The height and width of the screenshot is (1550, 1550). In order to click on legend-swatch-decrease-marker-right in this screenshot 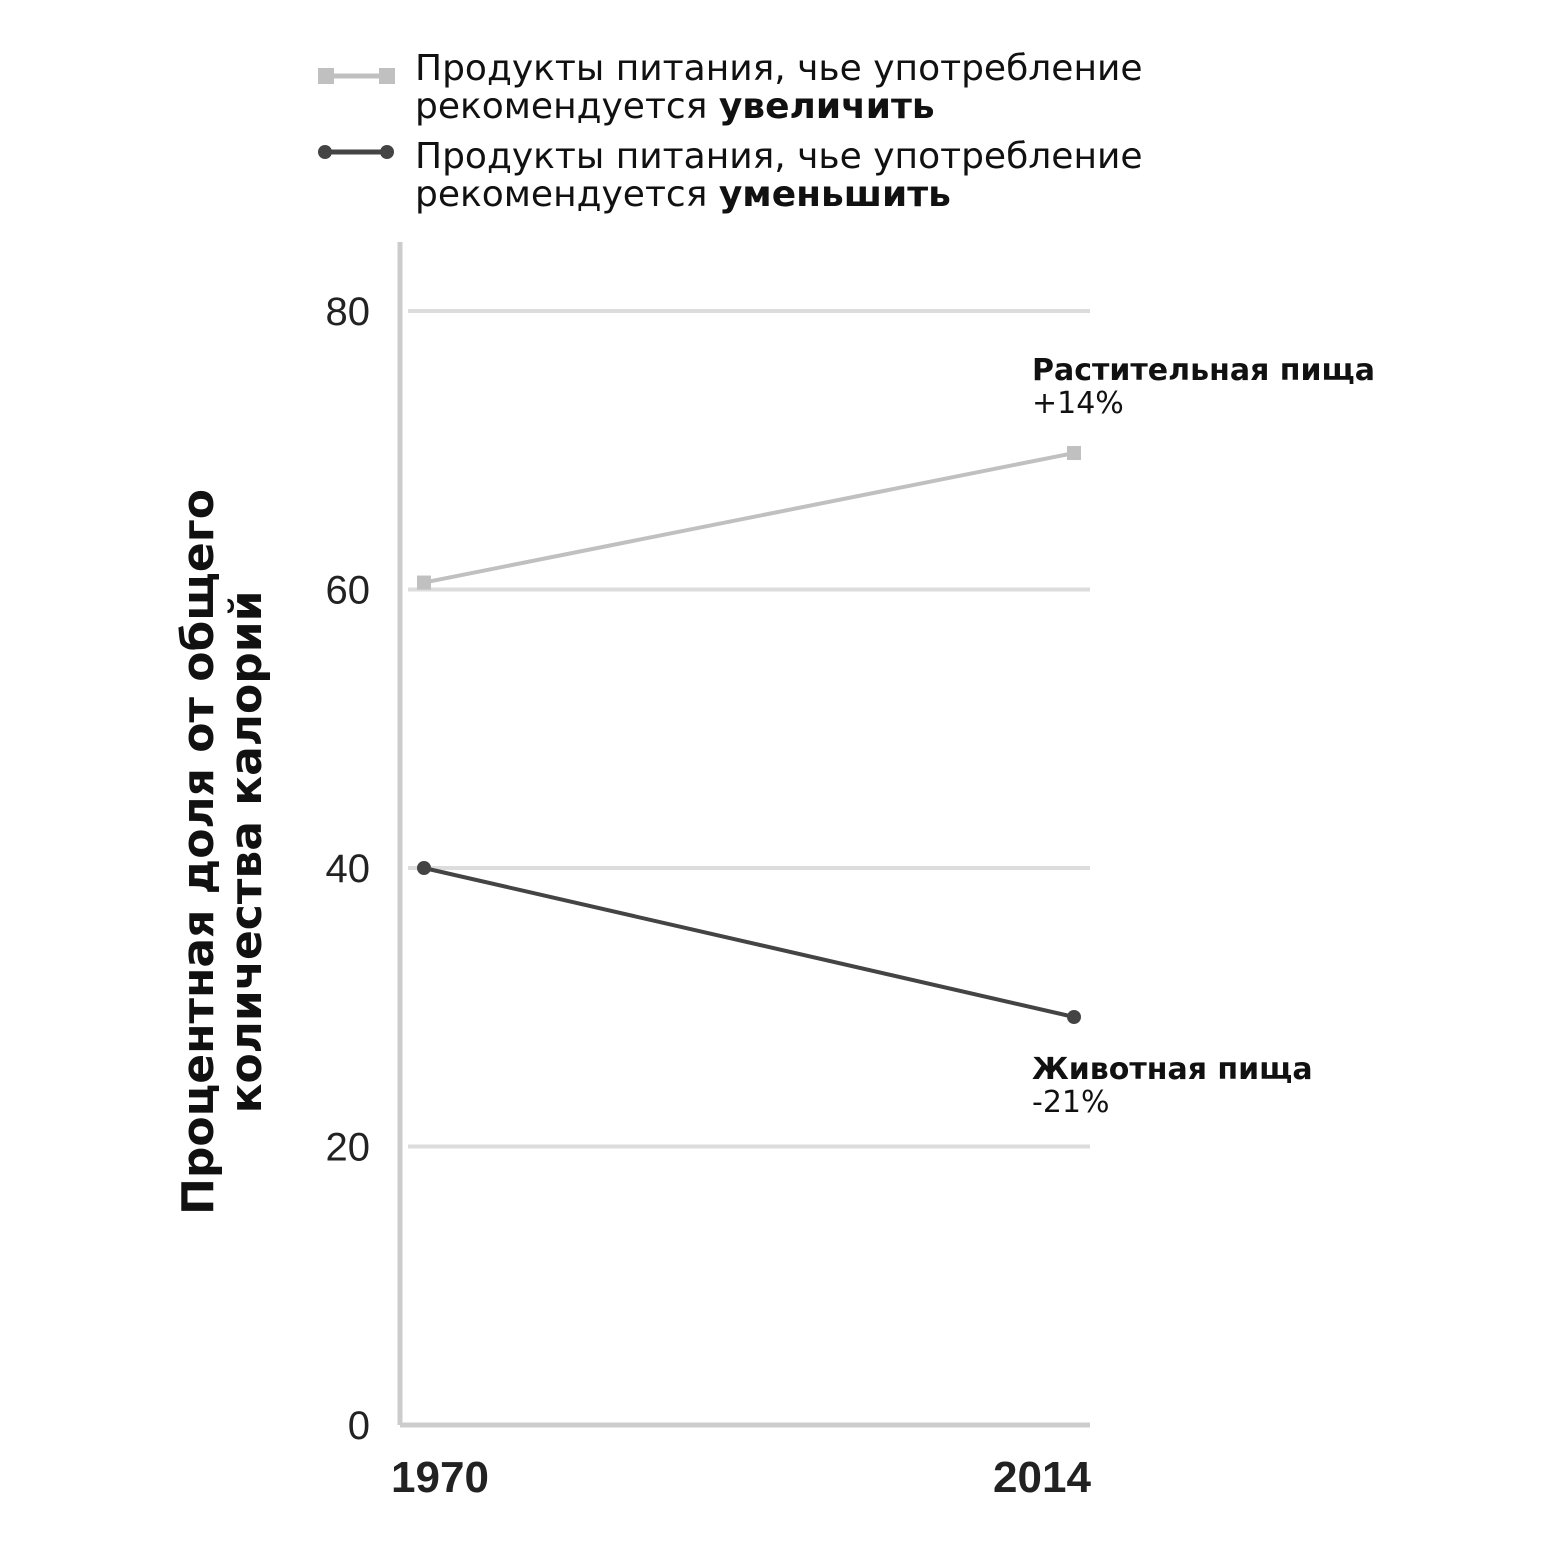, I will do `click(387, 152)`.